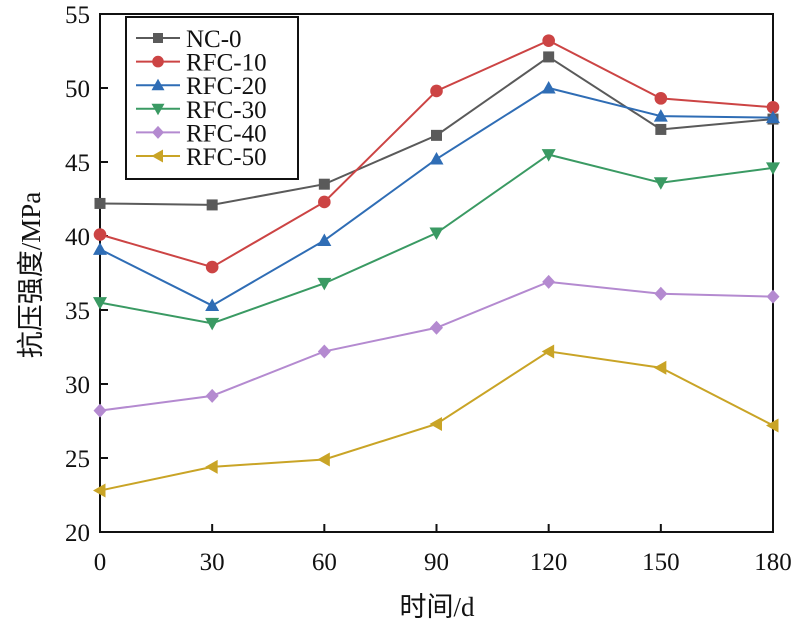  I want to click on legend-entry: RFC-40, so click(201, 133).